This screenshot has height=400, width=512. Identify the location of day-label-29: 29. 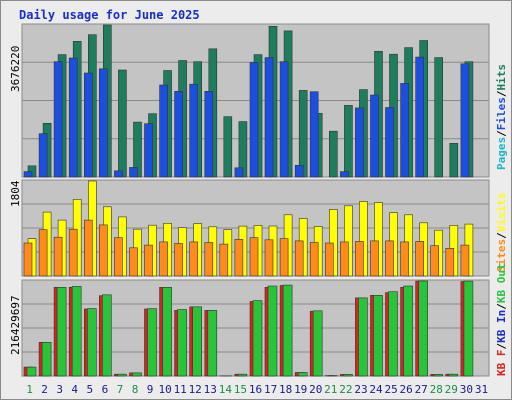
(451, 389).